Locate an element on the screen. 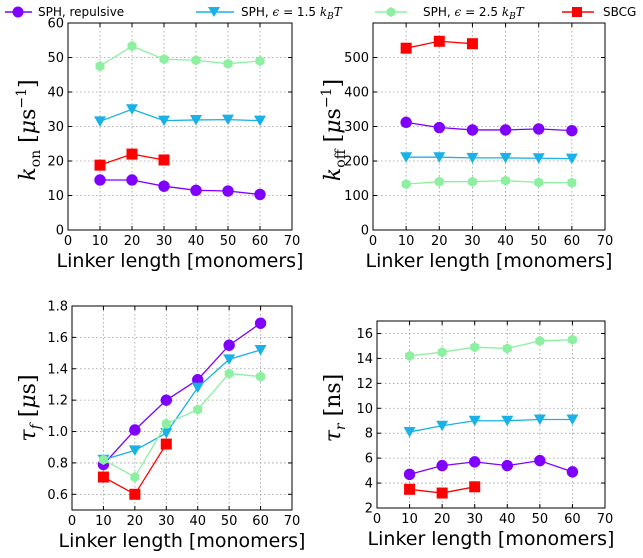 The height and width of the screenshot is (558, 643). legend-entry-sph-eps-2-5: SPH, ϵ = 2.5 kBT is located at coordinates (450, 13).